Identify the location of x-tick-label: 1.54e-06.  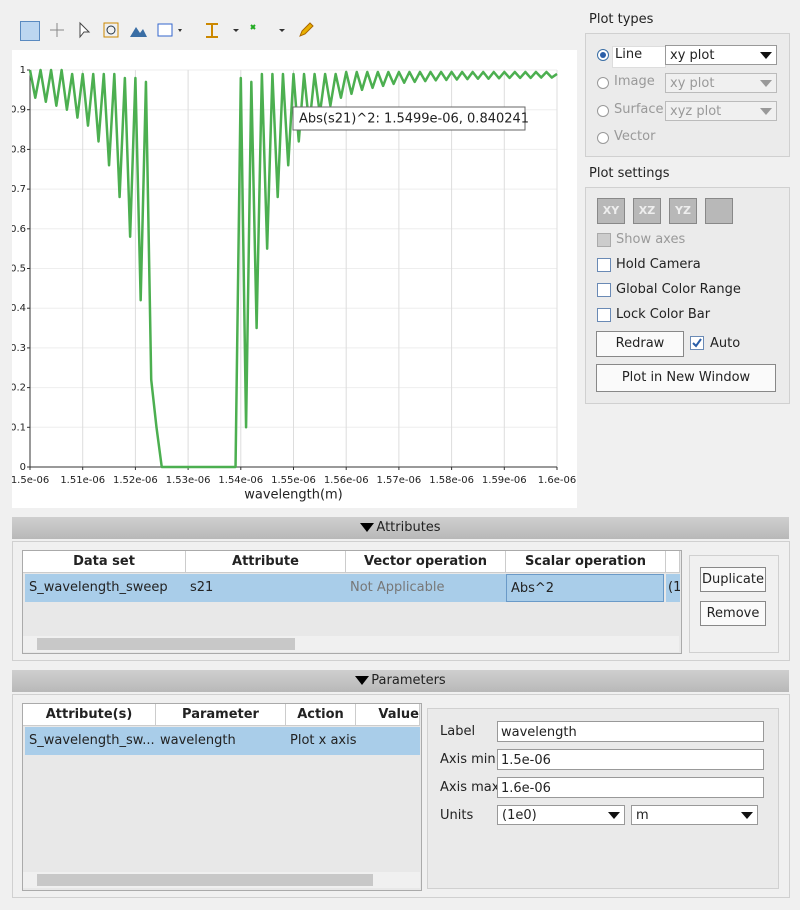
(240, 480).